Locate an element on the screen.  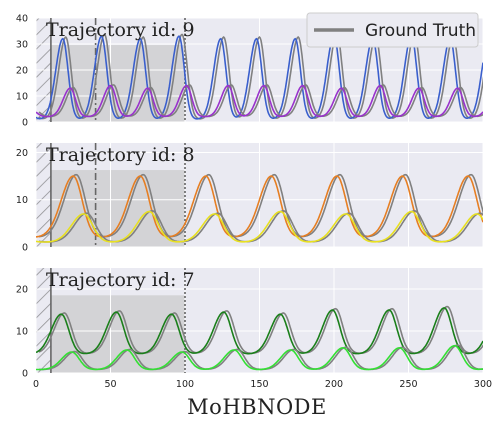
y-tick-label: 30 is located at coordinates (22, 45).